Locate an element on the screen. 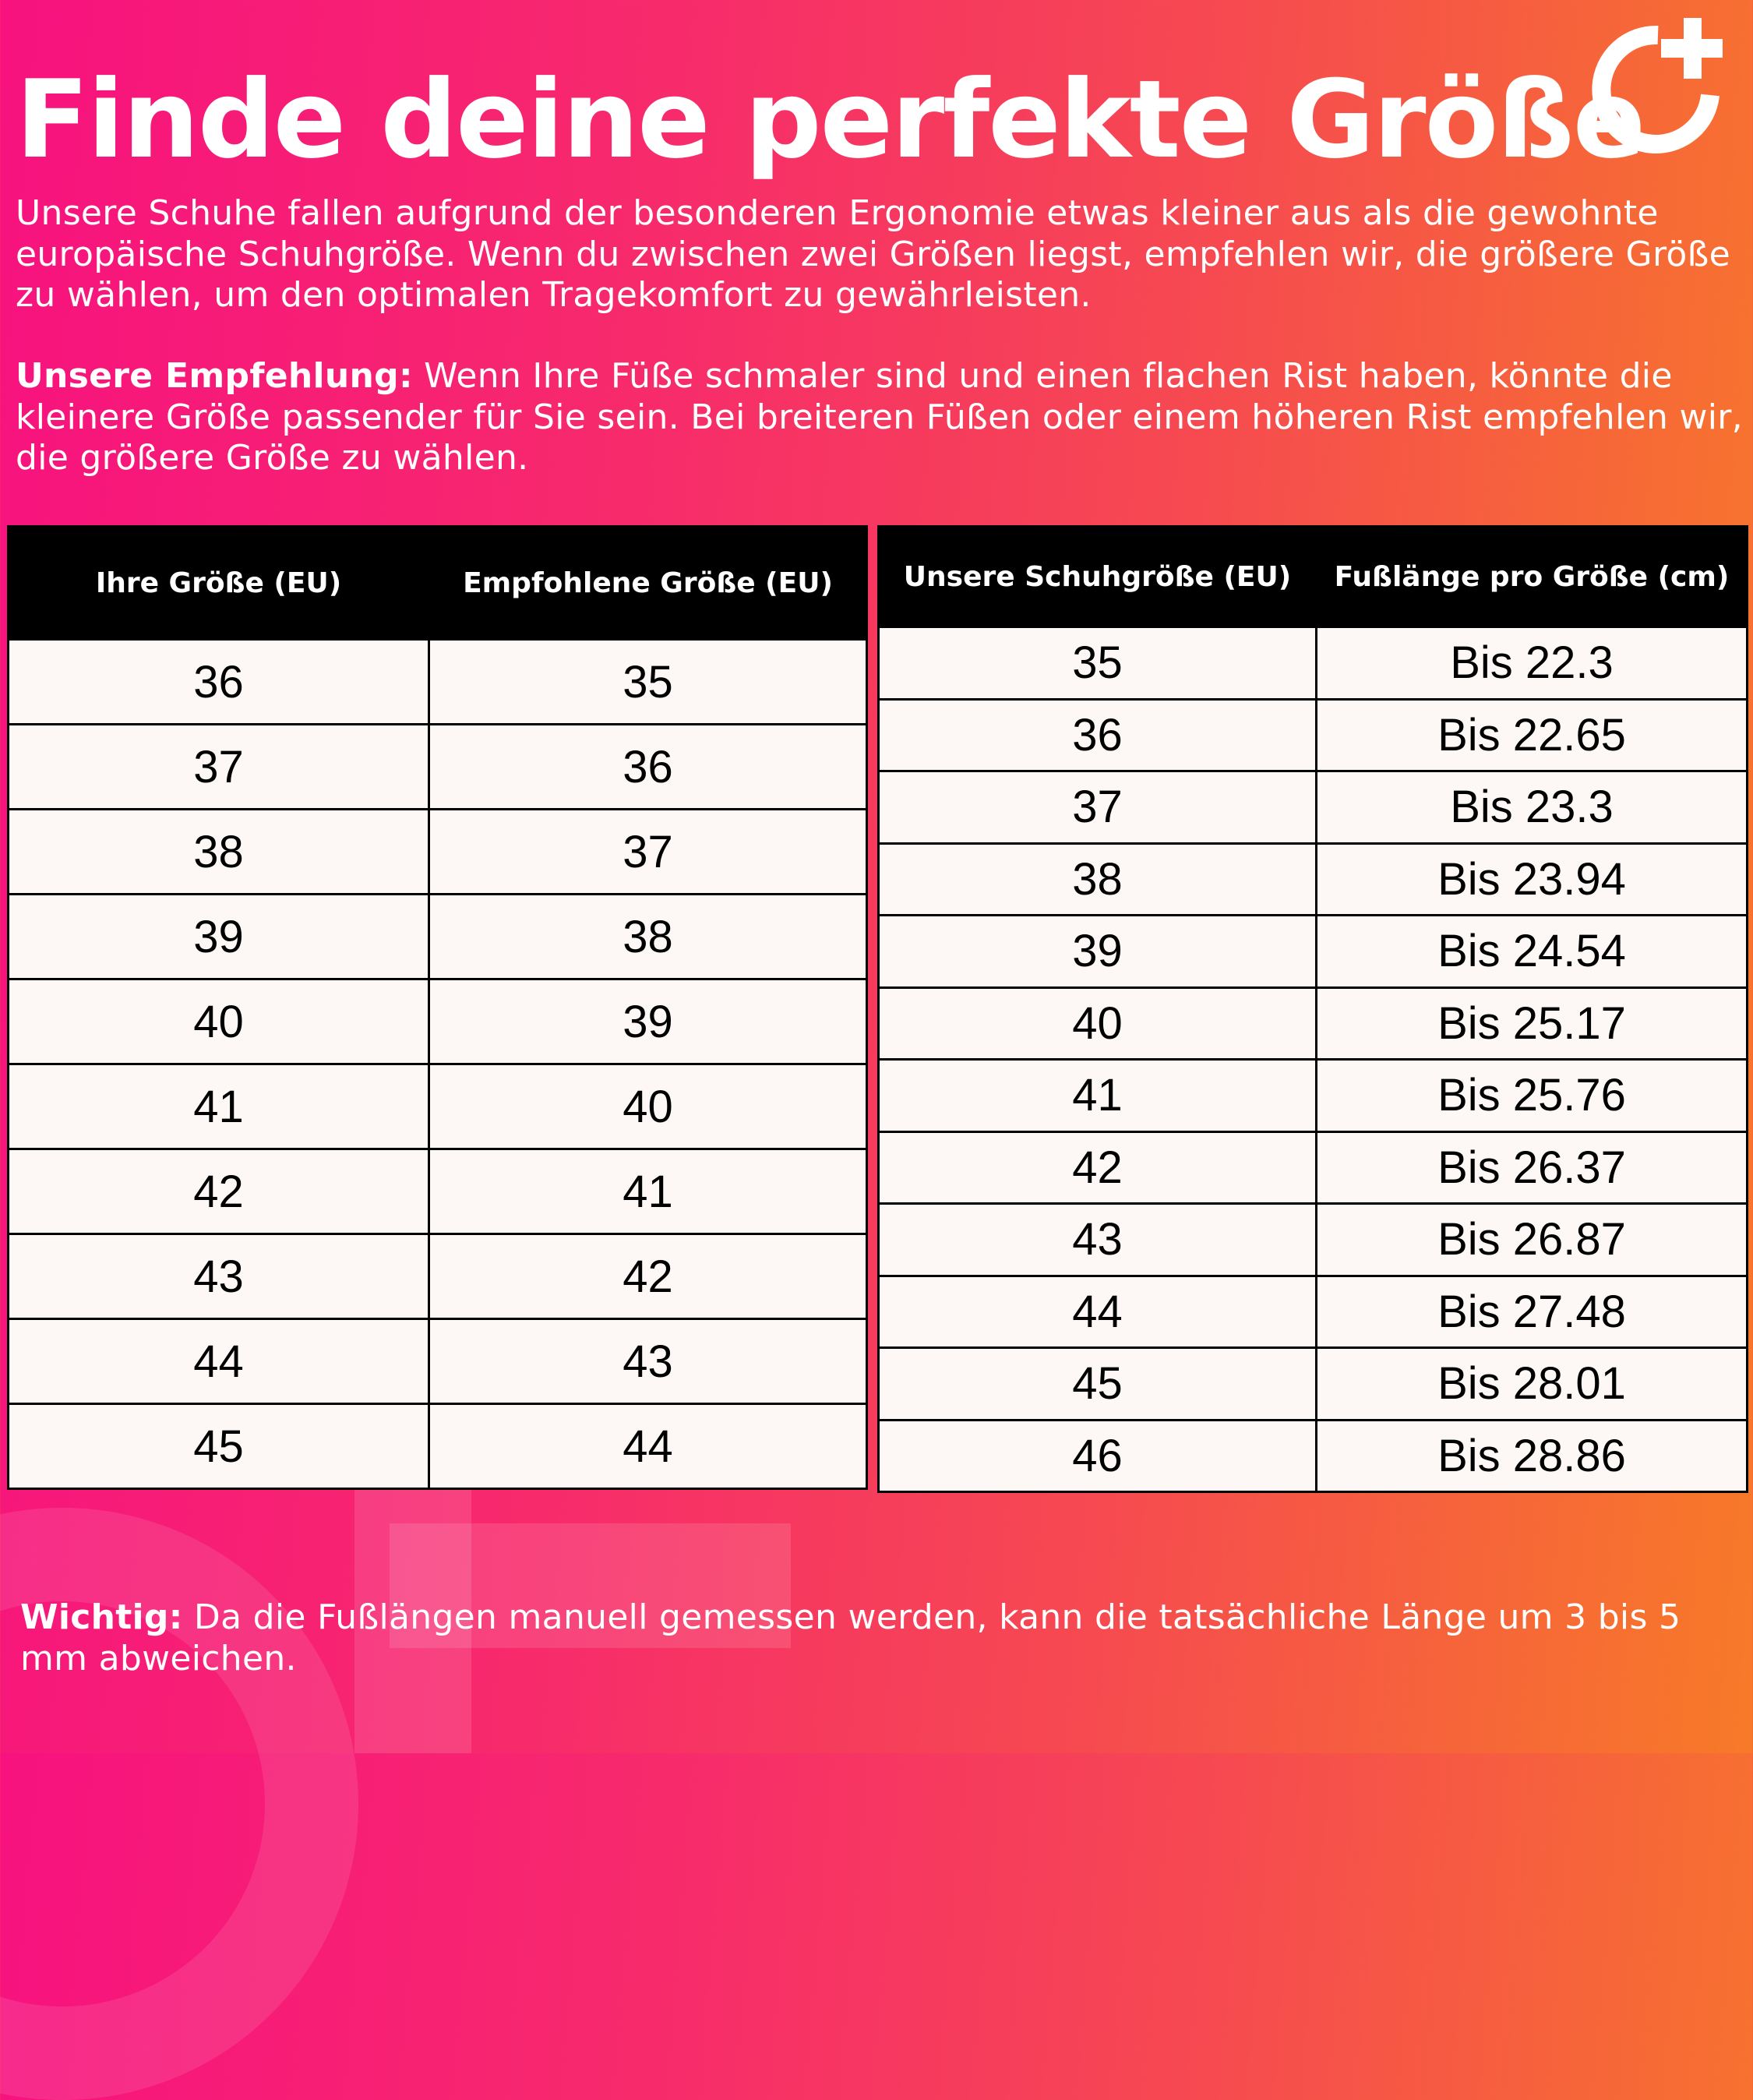 Image resolution: width=1753 pixels, height=2100 pixels. table-row: 43 42 is located at coordinates (437, 1277).